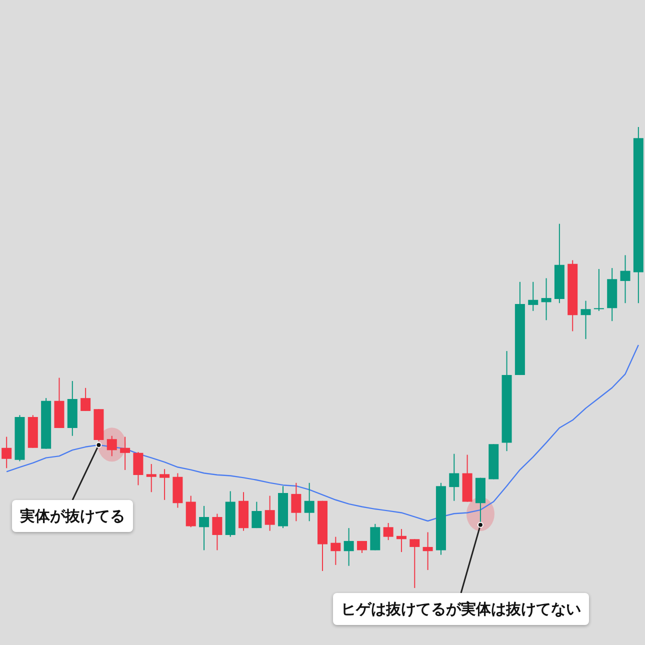 This screenshot has width=645, height=645. I want to click on annotation: 実体が抜けてる, so click(72, 516).